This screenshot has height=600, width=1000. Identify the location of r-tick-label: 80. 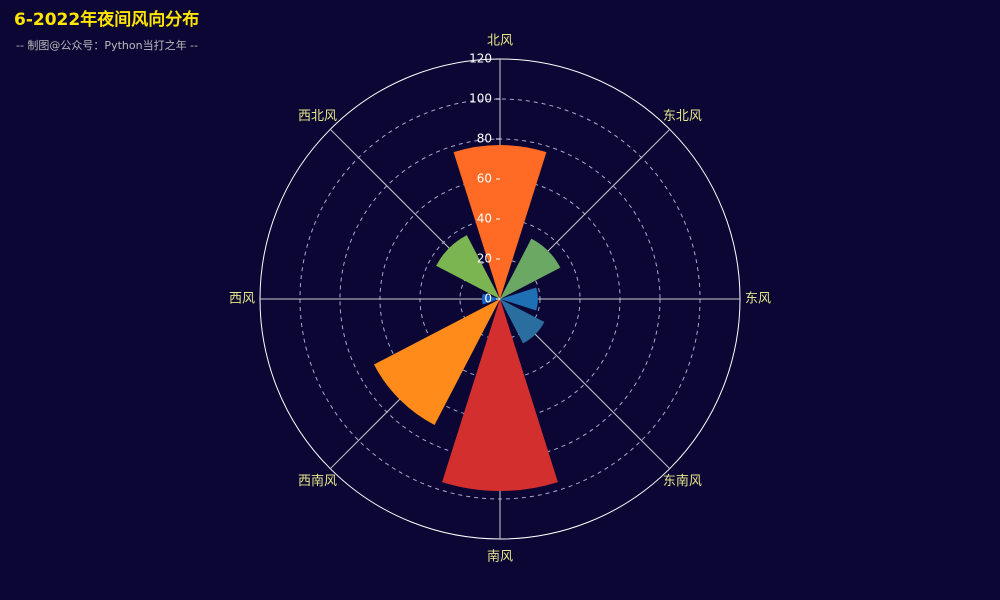
(484, 139).